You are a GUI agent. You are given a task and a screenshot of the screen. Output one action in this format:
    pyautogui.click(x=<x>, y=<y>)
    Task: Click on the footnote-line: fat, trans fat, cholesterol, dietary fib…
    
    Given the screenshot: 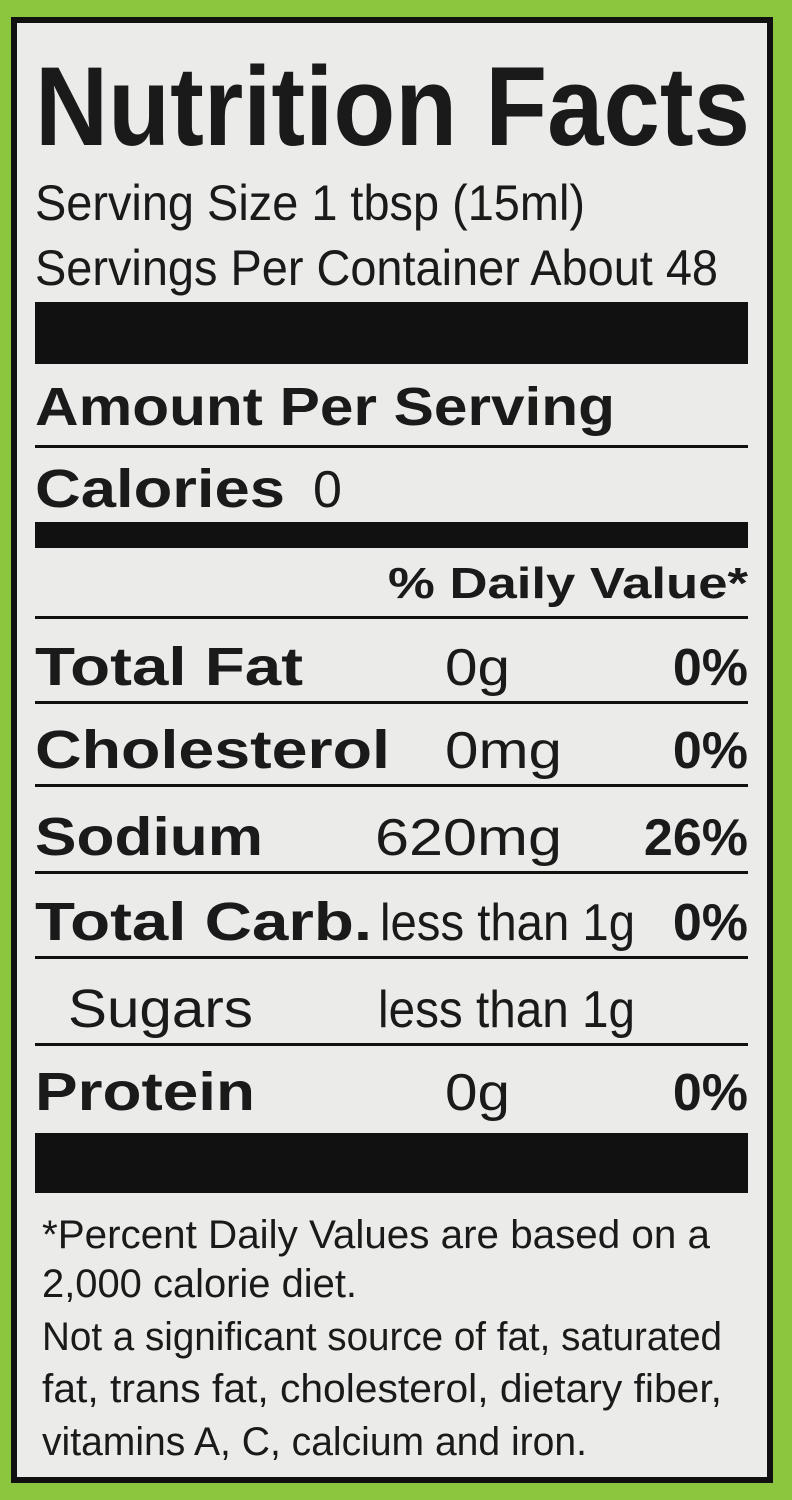 What is the action you would take?
    pyautogui.click(x=382, y=1389)
    